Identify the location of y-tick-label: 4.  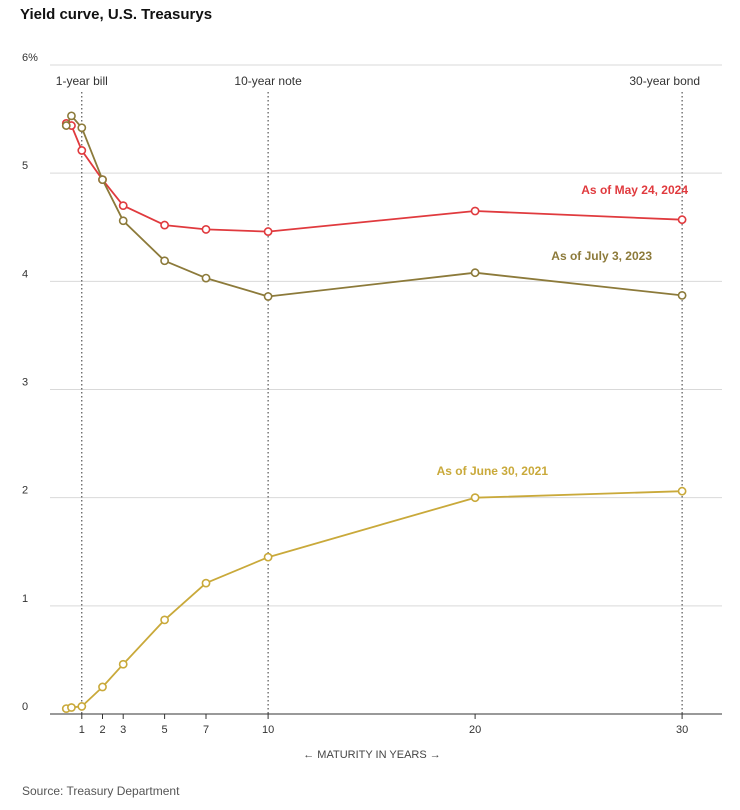
(25, 274).